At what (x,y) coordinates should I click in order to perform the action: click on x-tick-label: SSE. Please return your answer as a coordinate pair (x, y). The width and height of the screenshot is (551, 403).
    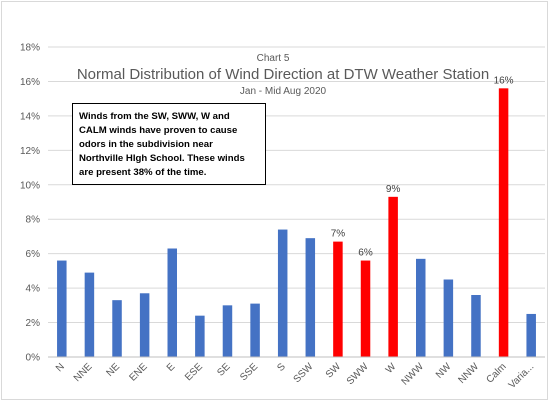
    Looking at the image, I should click on (249, 372).